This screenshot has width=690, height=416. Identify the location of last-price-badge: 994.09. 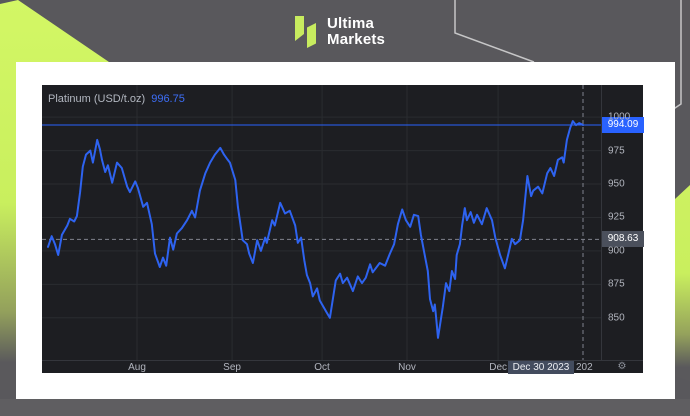
(623, 125).